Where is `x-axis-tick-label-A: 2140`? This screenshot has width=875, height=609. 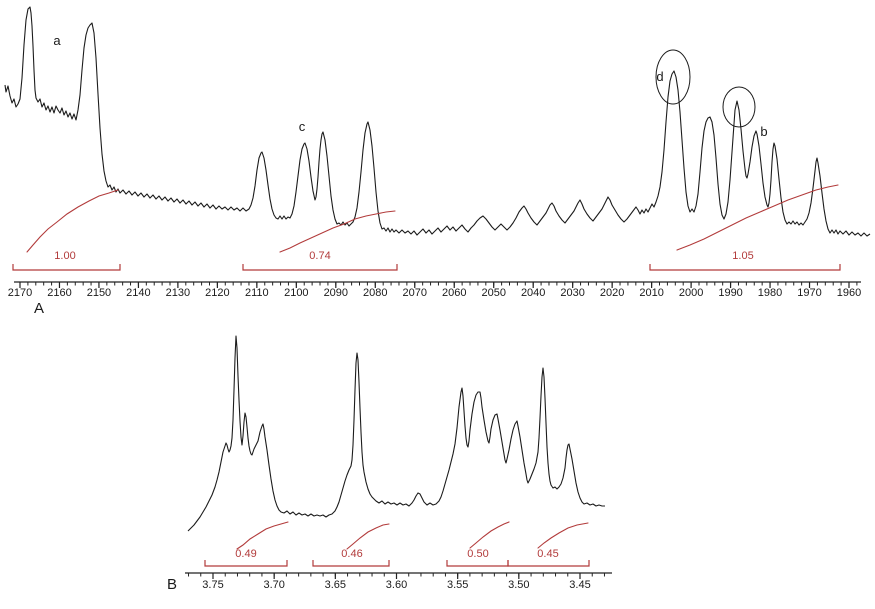
x-axis-tick-label-A: 2140 is located at coordinates (138, 293).